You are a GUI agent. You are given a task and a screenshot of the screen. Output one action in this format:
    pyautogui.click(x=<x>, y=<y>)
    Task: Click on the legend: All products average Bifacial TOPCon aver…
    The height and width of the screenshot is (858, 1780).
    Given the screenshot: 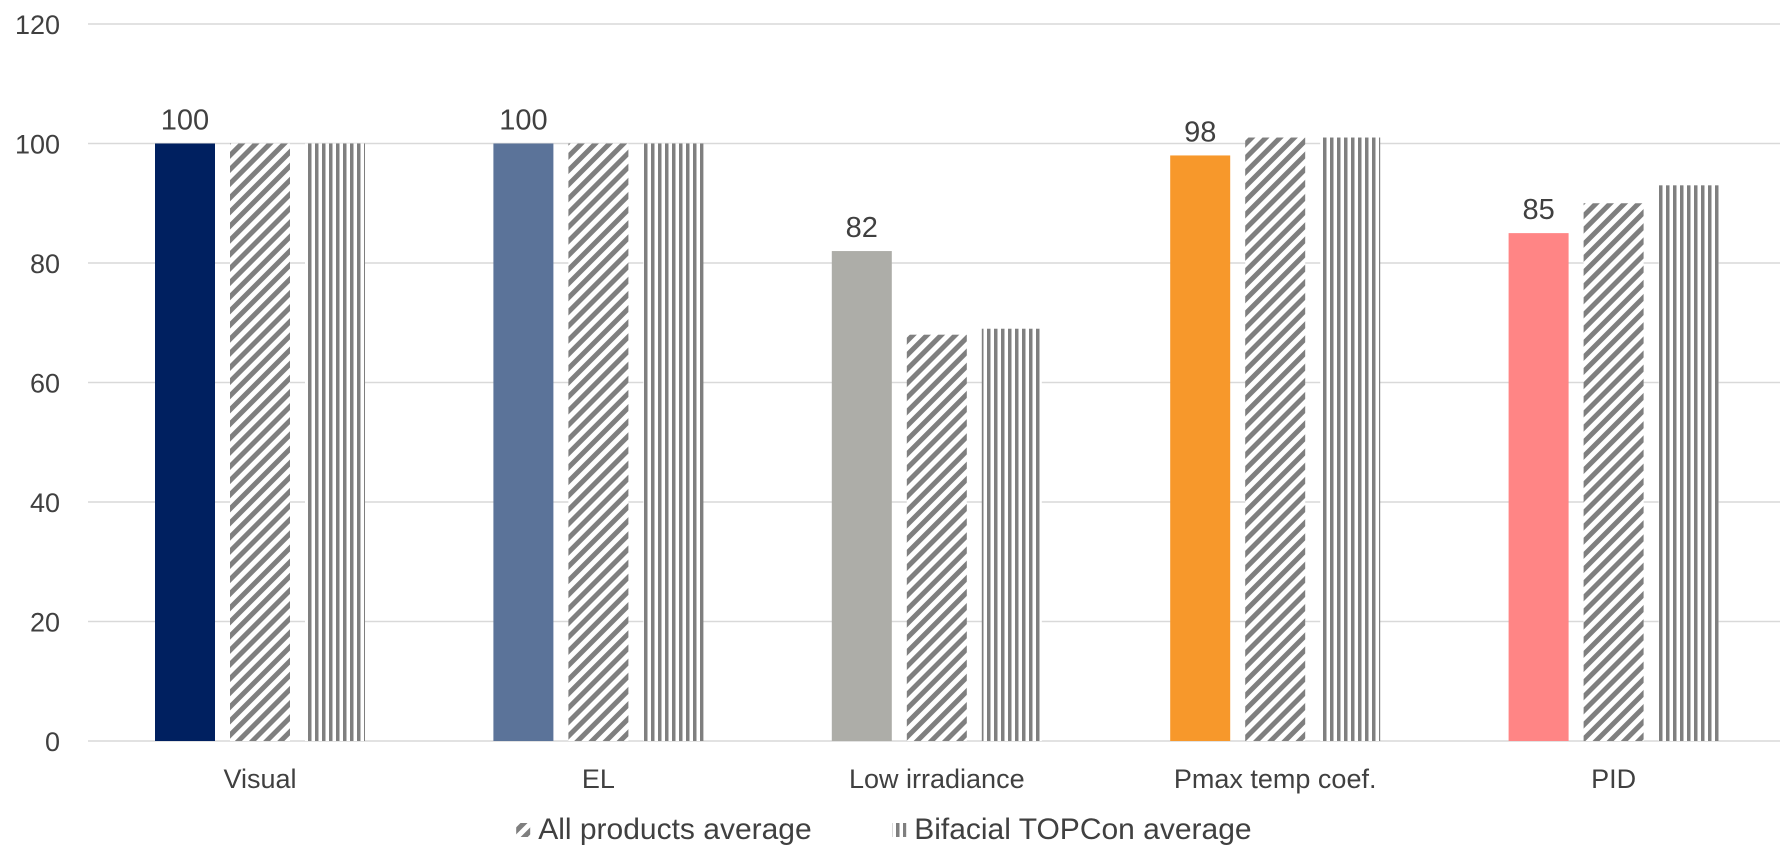 What is the action you would take?
    pyautogui.click(x=884, y=829)
    